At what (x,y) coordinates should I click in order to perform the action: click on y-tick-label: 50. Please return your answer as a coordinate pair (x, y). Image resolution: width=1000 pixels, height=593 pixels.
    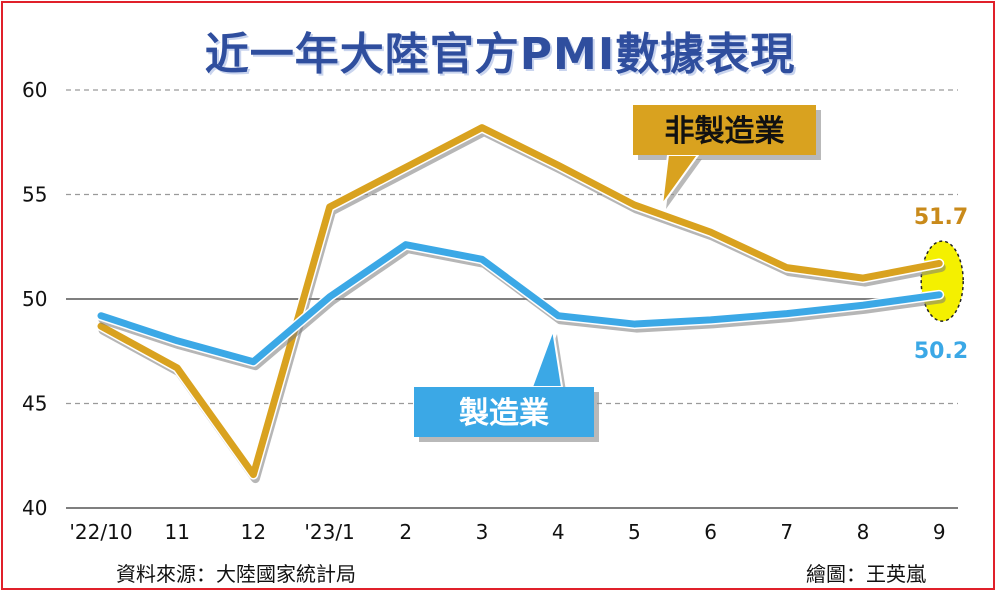
    Looking at the image, I should click on (34, 299).